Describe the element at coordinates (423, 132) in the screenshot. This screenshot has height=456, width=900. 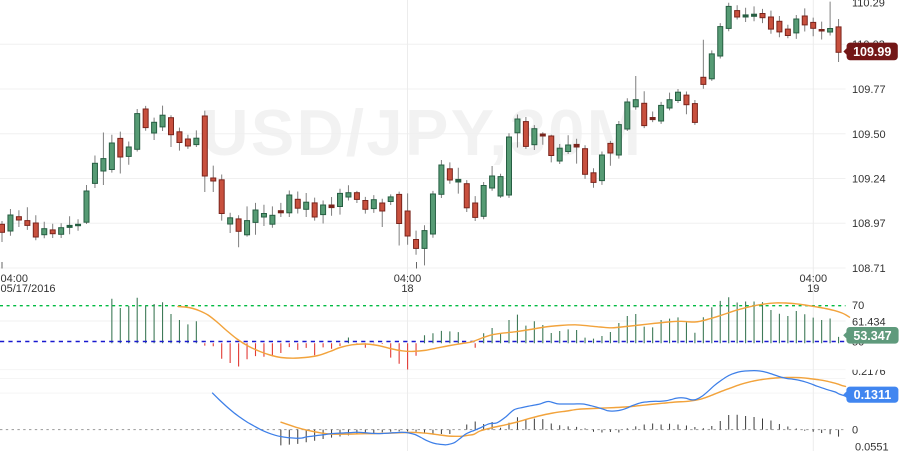
I see `svg-text: USD/JPY,30M` at that location.